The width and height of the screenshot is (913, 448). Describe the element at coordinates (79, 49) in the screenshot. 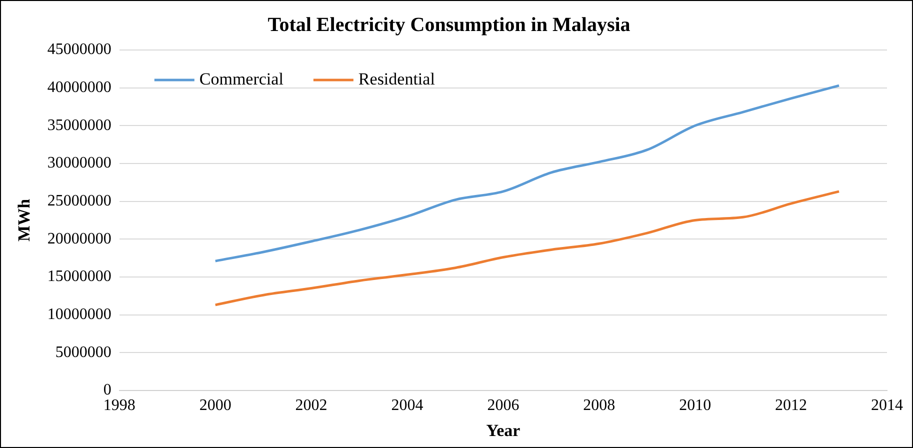

I see `y-tick-label: 45000000` at that location.